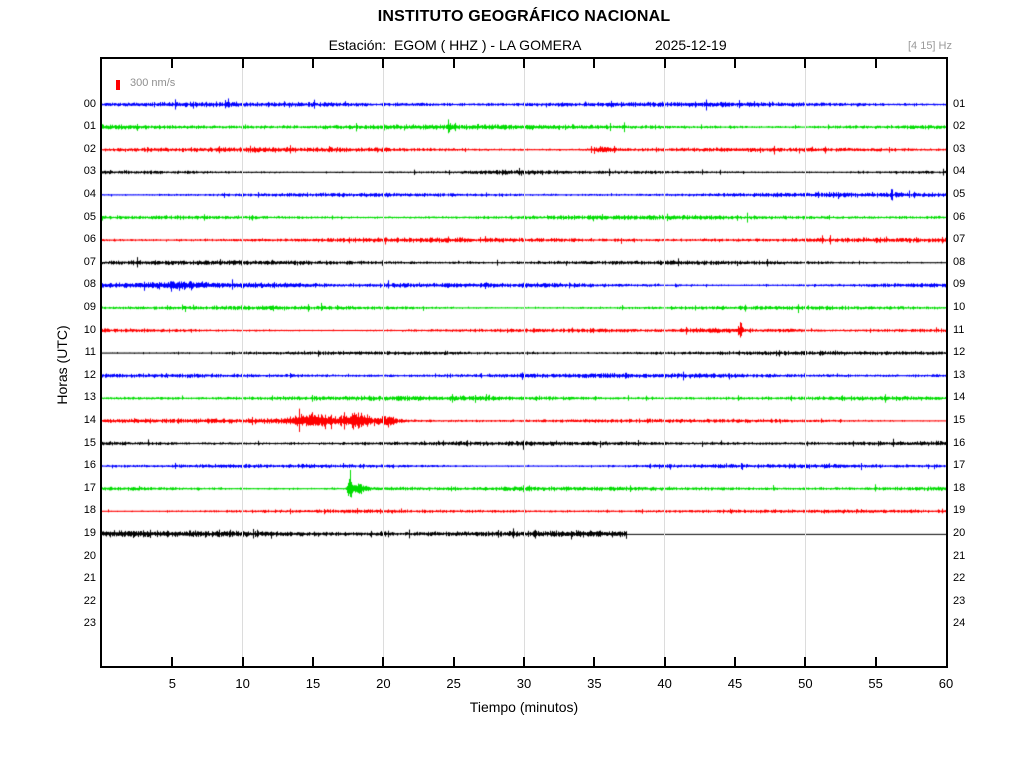 The height and width of the screenshot is (768, 1024). I want to click on hour-left-label-11: 11, so click(90, 352).